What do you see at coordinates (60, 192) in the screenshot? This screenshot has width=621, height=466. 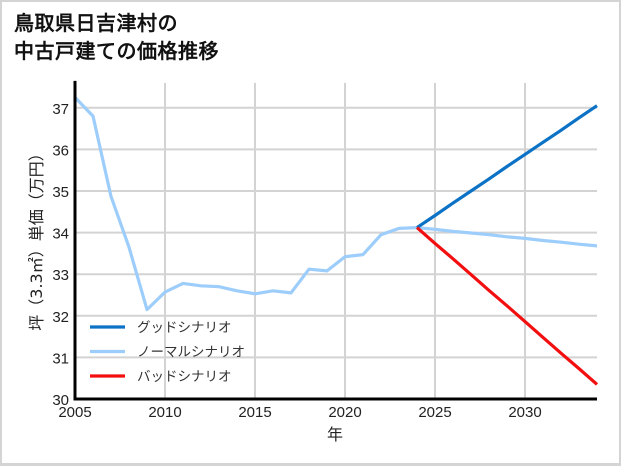 I see `y-tick-label: 35` at bounding box center [60, 192].